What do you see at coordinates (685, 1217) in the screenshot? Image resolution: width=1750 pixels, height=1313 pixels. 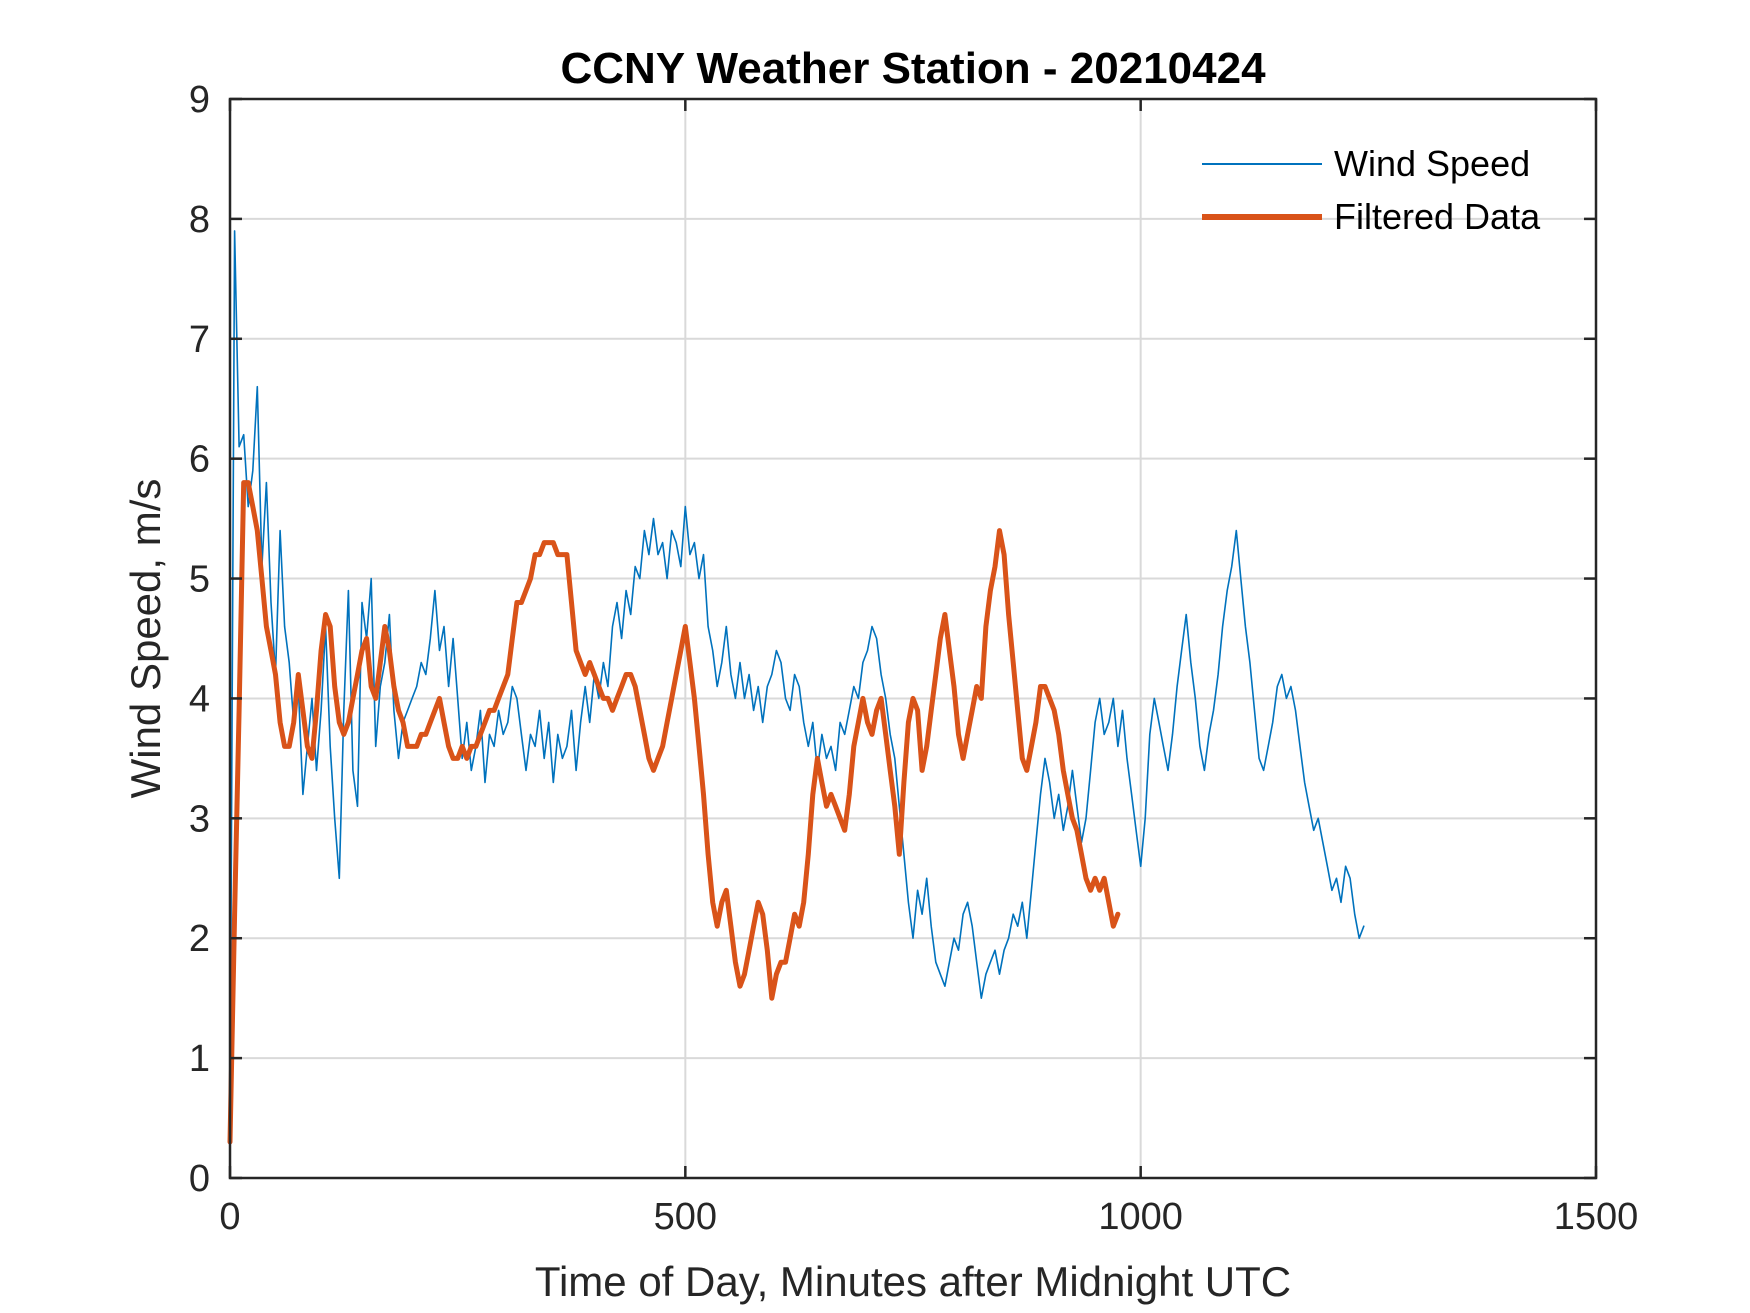 I see `x-tick-label: 500` at bounding box center [685, 1217].